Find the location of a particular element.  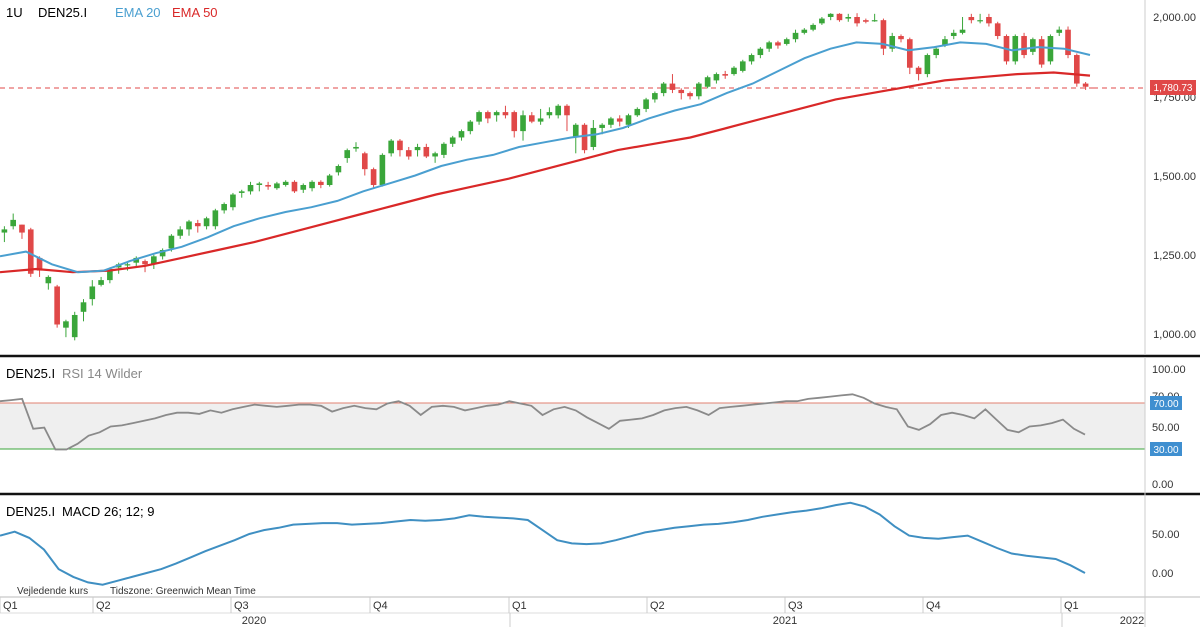

ema50-legend: EMA 50 is located at coordinates (195, 12).